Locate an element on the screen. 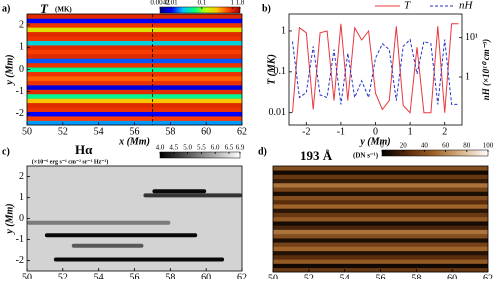 The image size is (498, 284). x-axis-label: x (Mm) is located at coordinates (134, 141).